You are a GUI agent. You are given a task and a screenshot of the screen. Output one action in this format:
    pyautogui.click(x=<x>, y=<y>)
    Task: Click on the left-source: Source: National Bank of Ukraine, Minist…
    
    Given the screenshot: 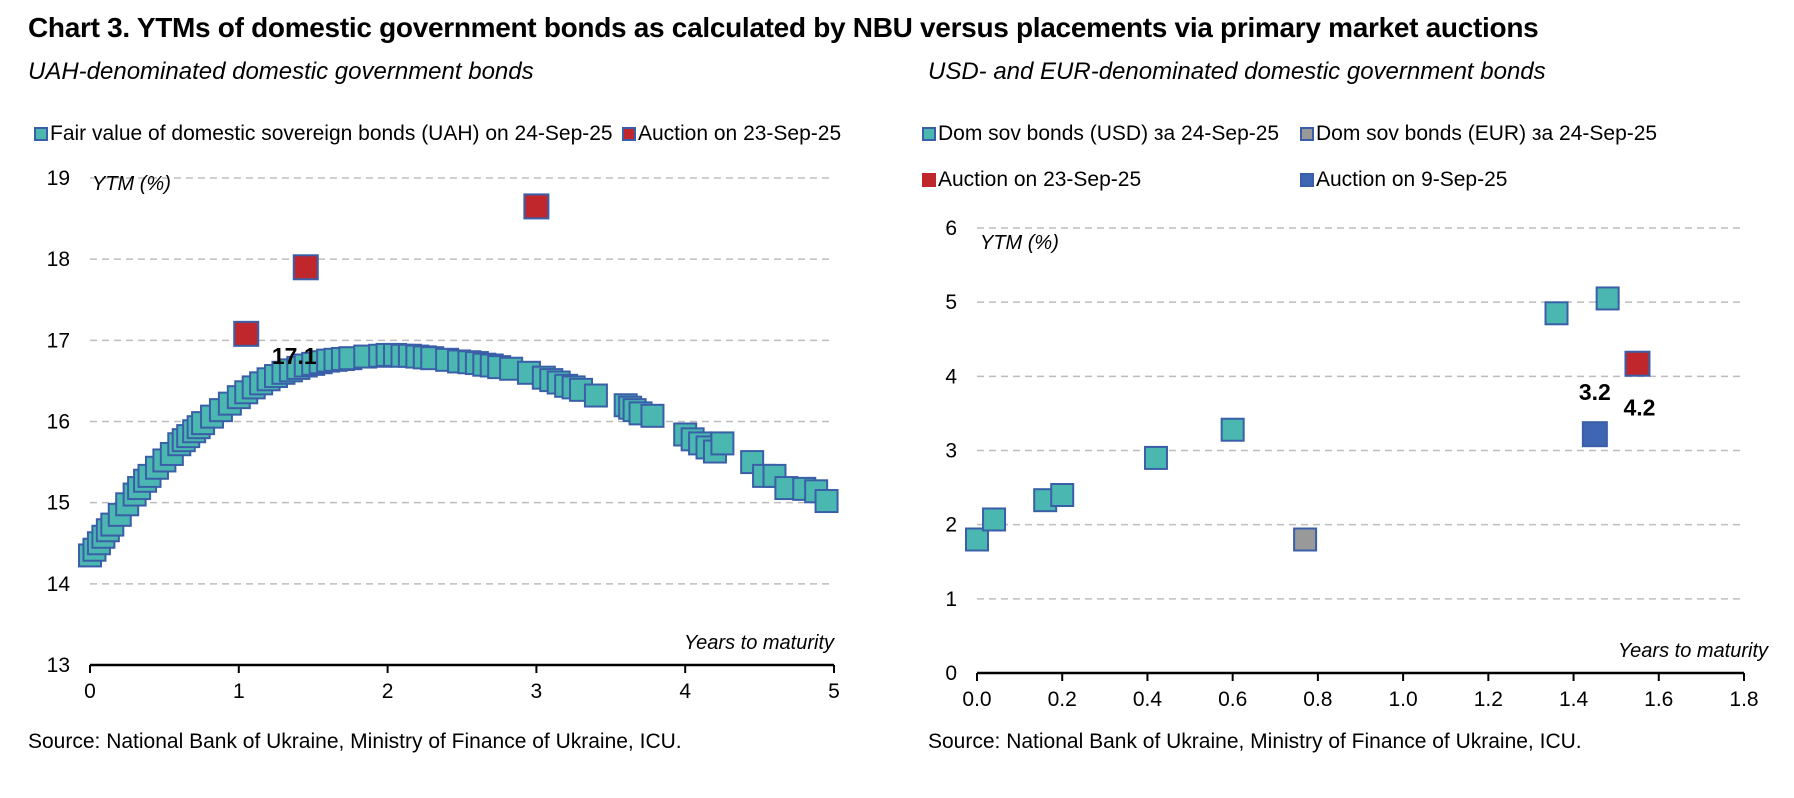 What is the action you would take?
    pyautogui.click(x=355, y=741)
    